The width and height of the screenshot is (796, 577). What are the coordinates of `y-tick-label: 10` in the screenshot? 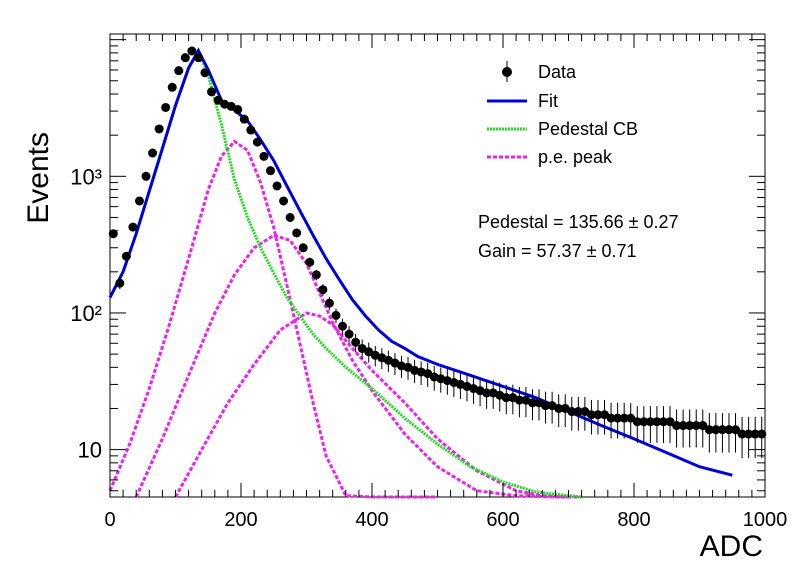 It's located at (90, 450).